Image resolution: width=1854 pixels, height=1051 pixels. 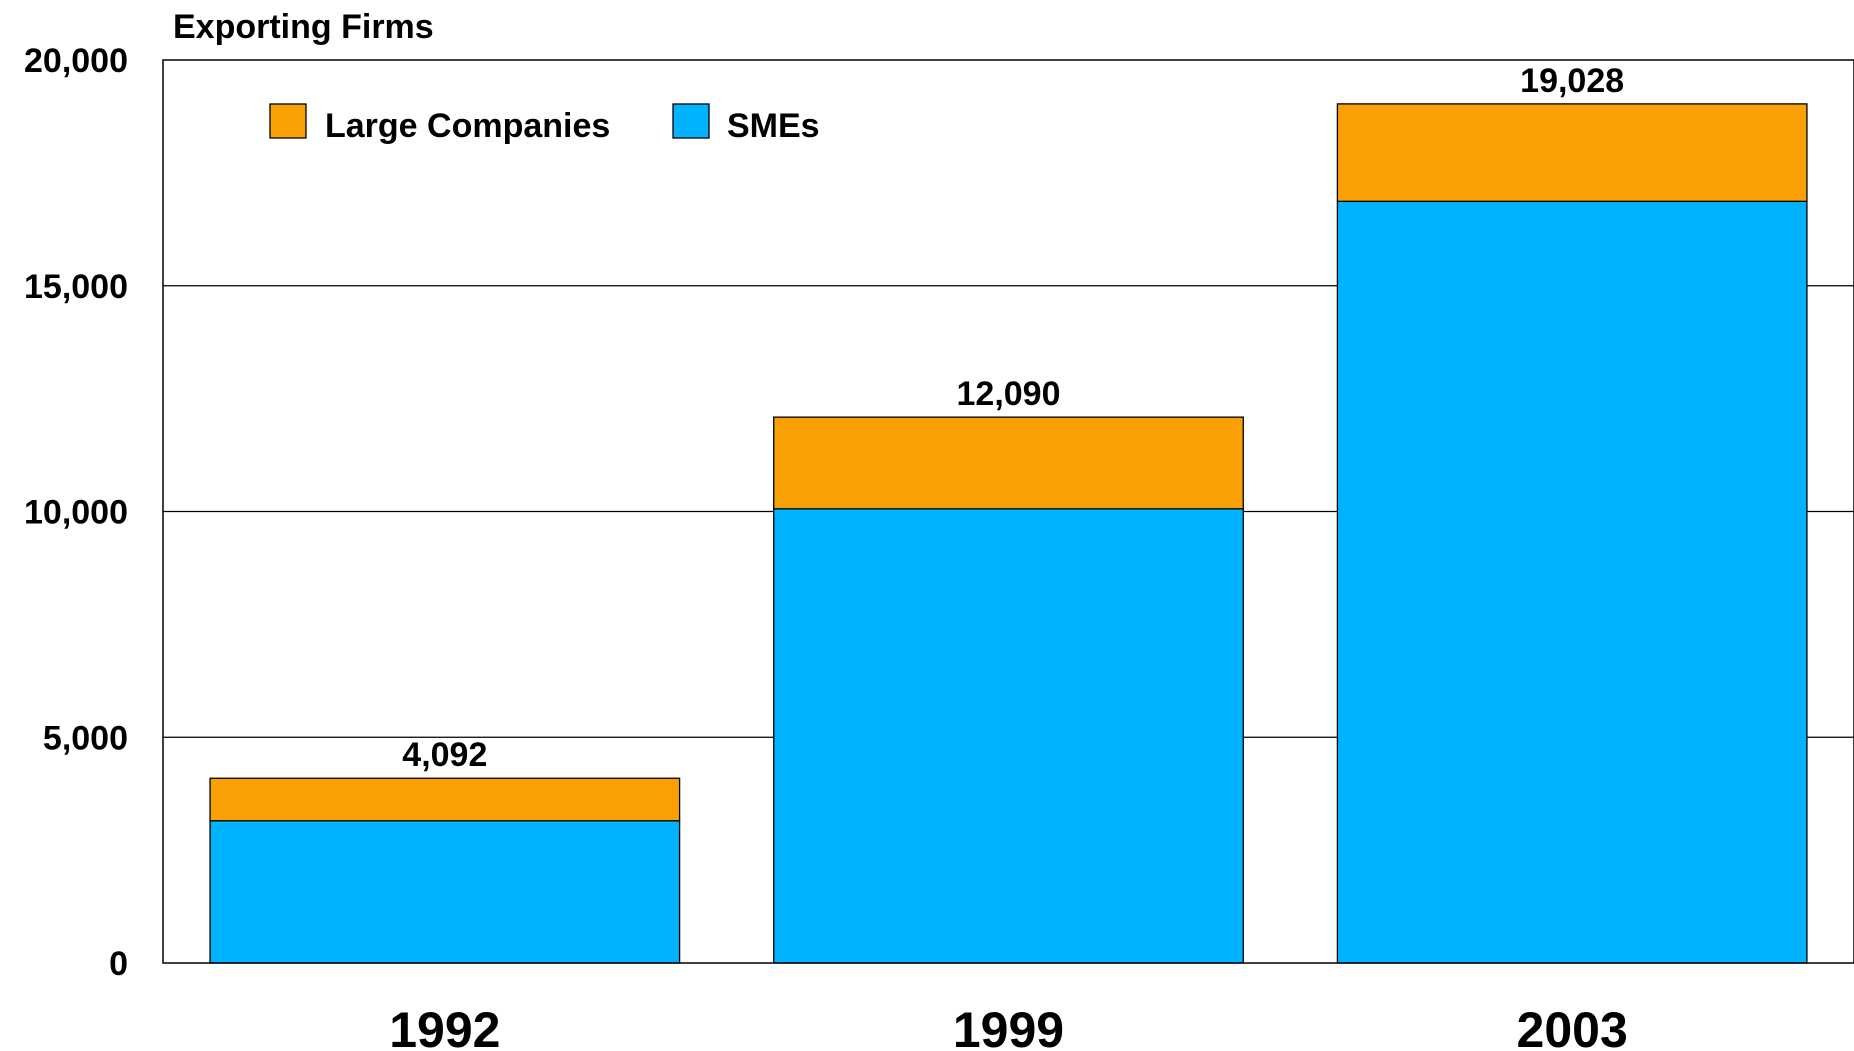 What do you see at coordinates (85, 738) in the screenshot?
I see `y-tick-label: 5,000` at bounding box center [85, 738].